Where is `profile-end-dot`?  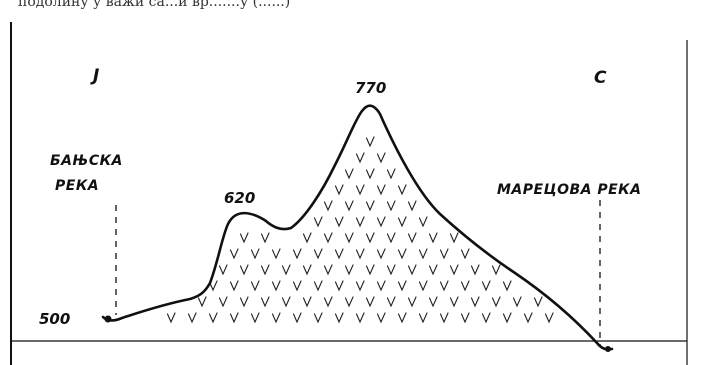 profile-end-dot is located at coordinates (608, 349).